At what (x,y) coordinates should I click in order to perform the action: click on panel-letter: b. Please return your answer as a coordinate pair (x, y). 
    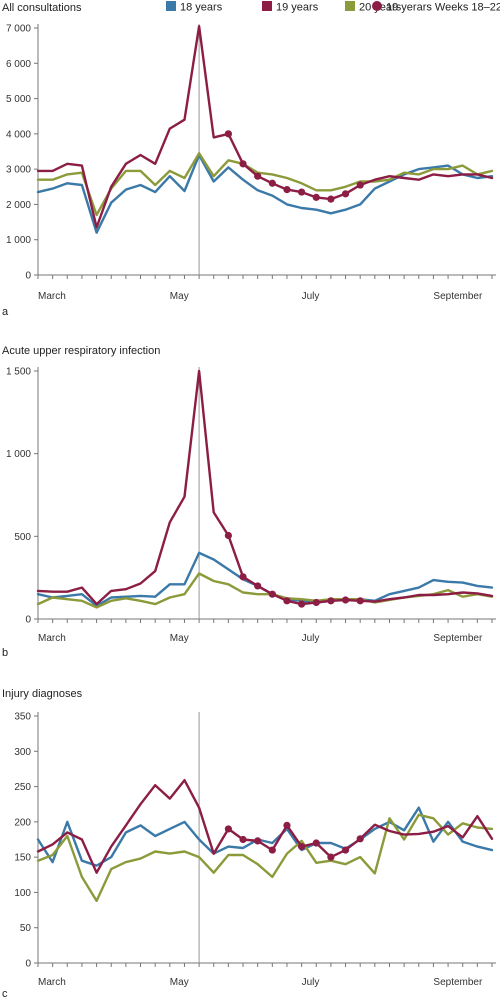
    Looking at the image, I should click on (5, 653).